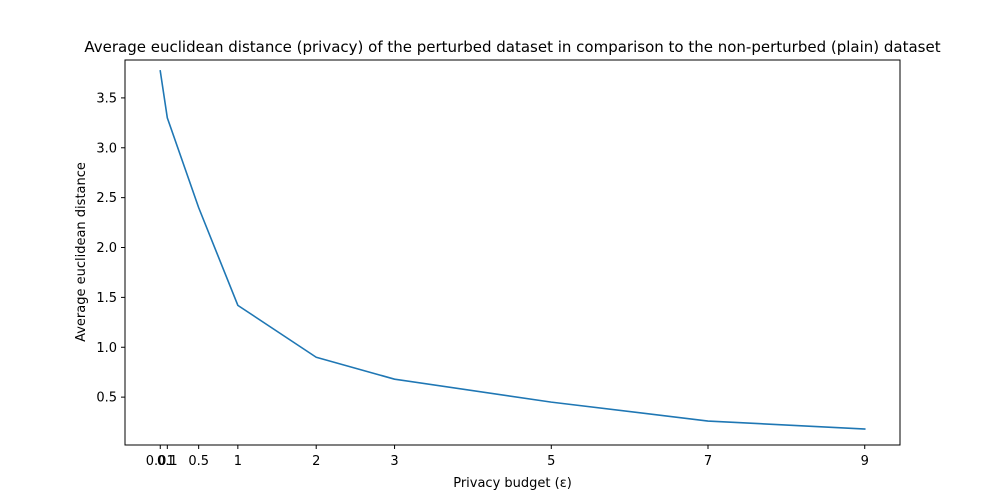  I want to click on x-tick-label: 5, so click(551, 461).